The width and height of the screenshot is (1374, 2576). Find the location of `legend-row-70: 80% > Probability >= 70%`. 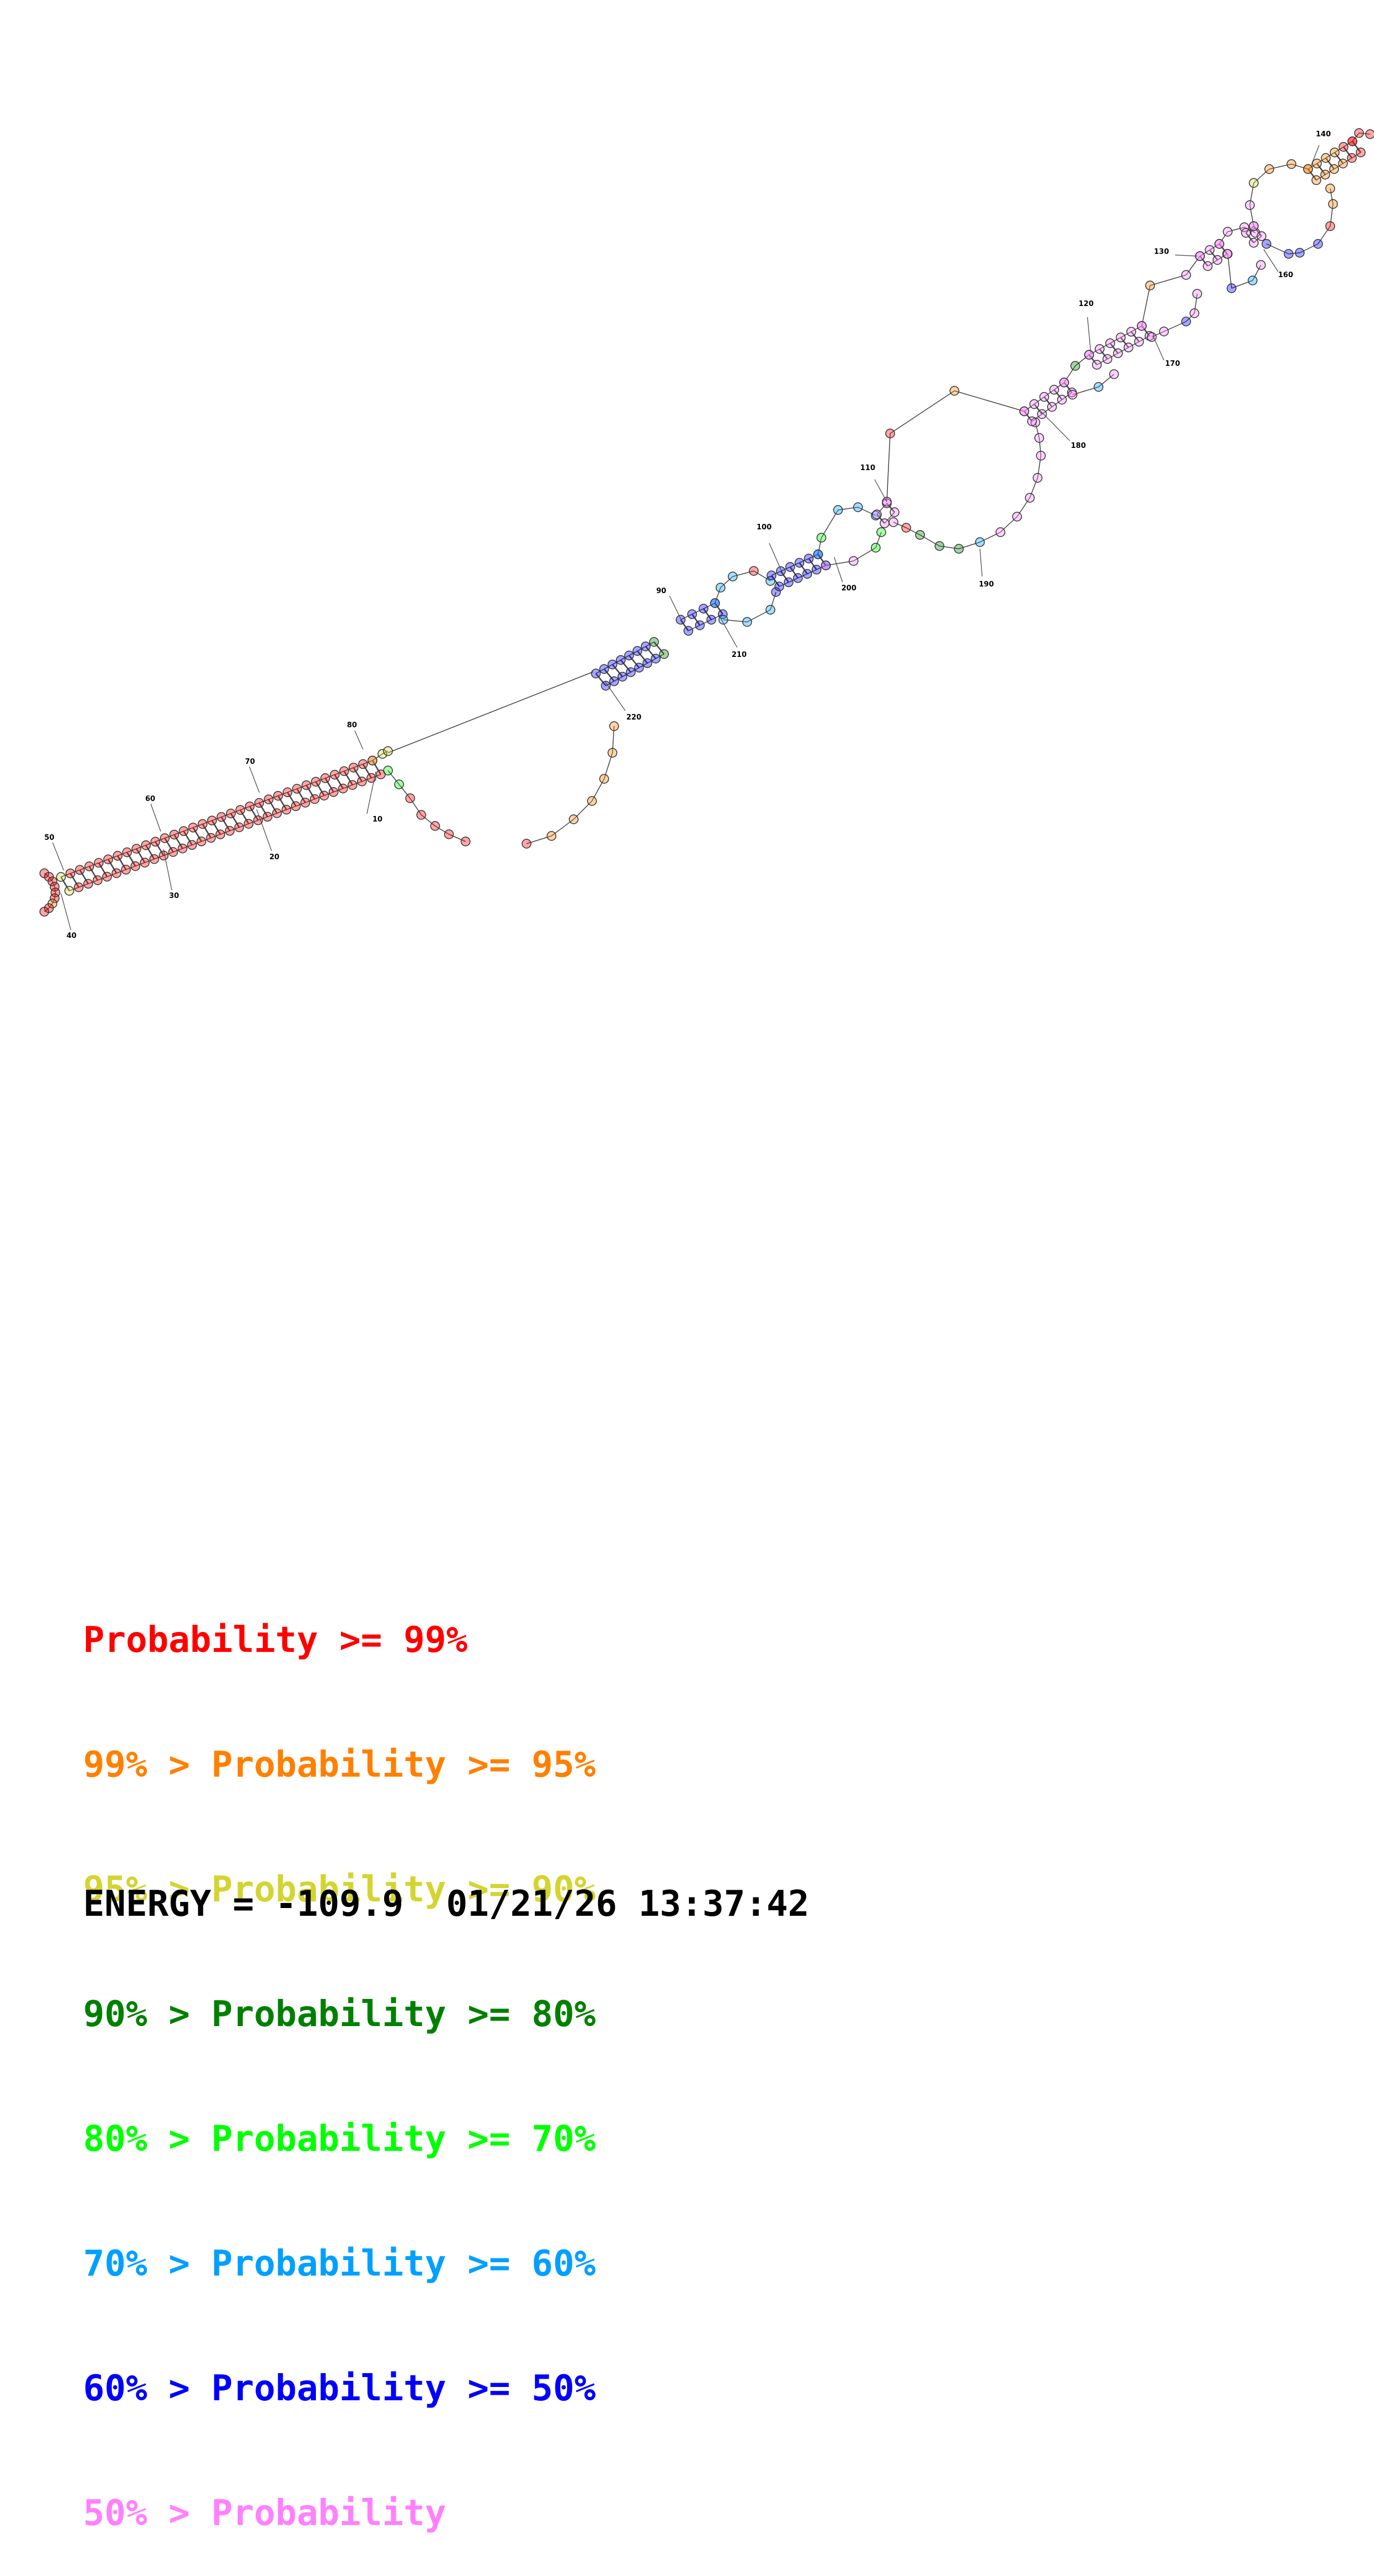

legend-row-70: 80% > Probability >= 70% is located at coordinates (339, 2139).